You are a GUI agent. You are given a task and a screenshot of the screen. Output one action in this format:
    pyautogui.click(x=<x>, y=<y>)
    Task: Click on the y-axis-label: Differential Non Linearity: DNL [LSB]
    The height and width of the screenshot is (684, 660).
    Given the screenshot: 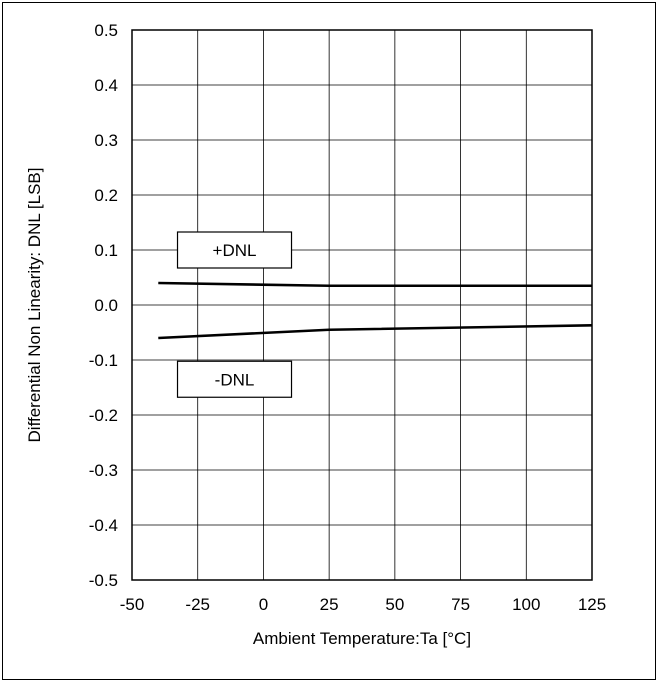 What is the action you would take?
    pyautogui.click(x=34, y=305)
    